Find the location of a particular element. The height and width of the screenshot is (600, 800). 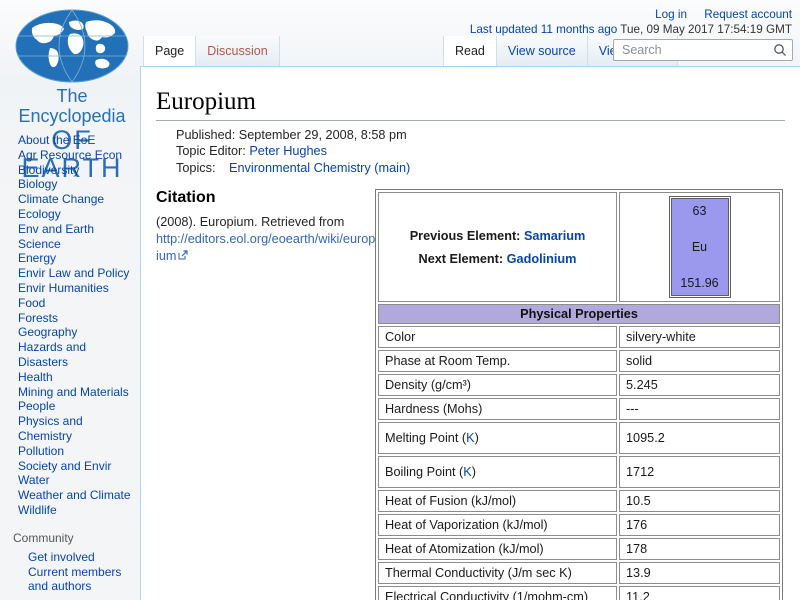

property-row: Heat of Atomization (kJ/mol) 178 is located at coordinates (579, 549).